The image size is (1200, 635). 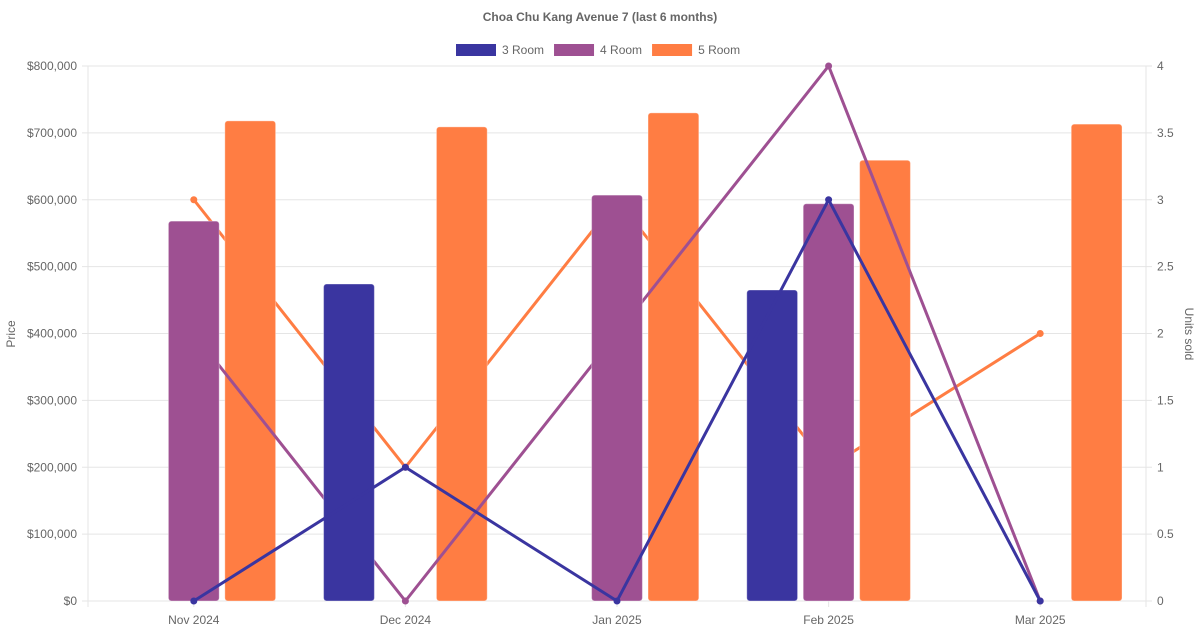 What do you see at coordinates (52, 267) in the screenshot?
I see `y-tick-label: $500,000` at bounding box center [52, 267].